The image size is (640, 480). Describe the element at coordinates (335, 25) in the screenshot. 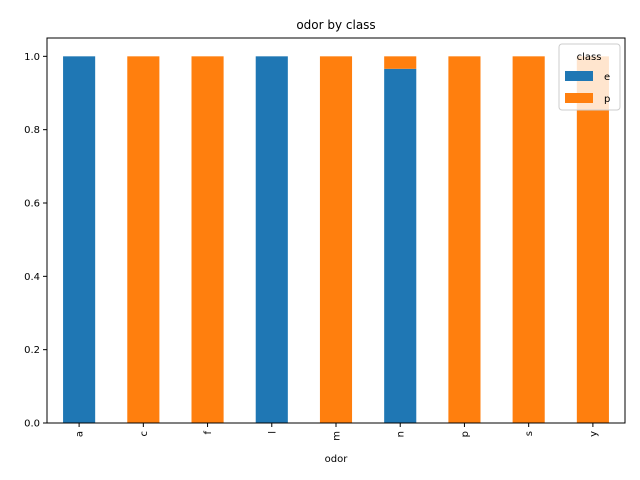

I see `chart-title: odor by class` at that location.